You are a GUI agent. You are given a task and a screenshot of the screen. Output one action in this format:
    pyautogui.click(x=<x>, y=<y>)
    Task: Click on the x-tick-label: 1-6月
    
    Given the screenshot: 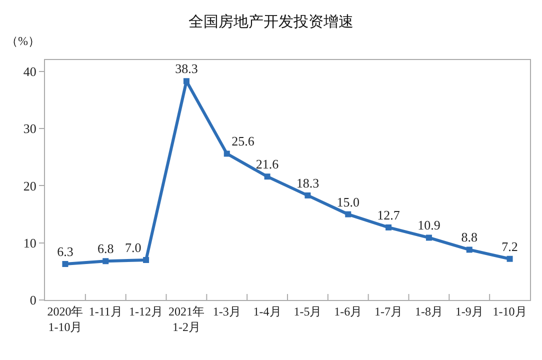 What is the action you would take?
    pyautogui.click(x=348, y=311)
    